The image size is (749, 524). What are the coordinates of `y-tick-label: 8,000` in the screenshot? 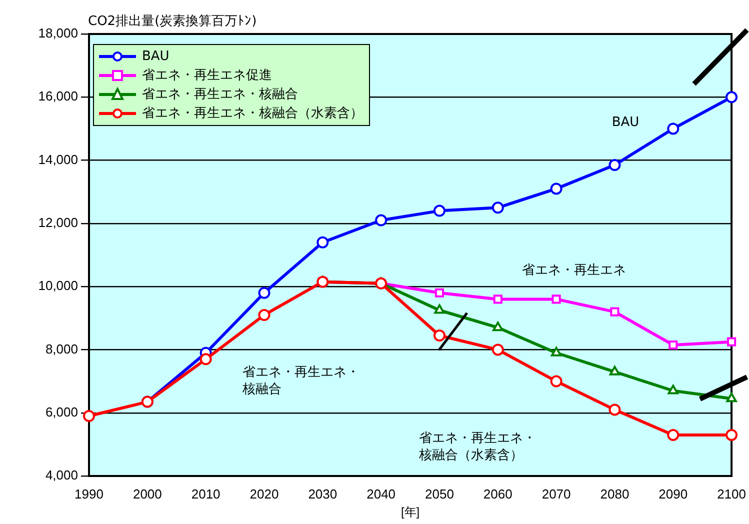 It's located at (61, 348).